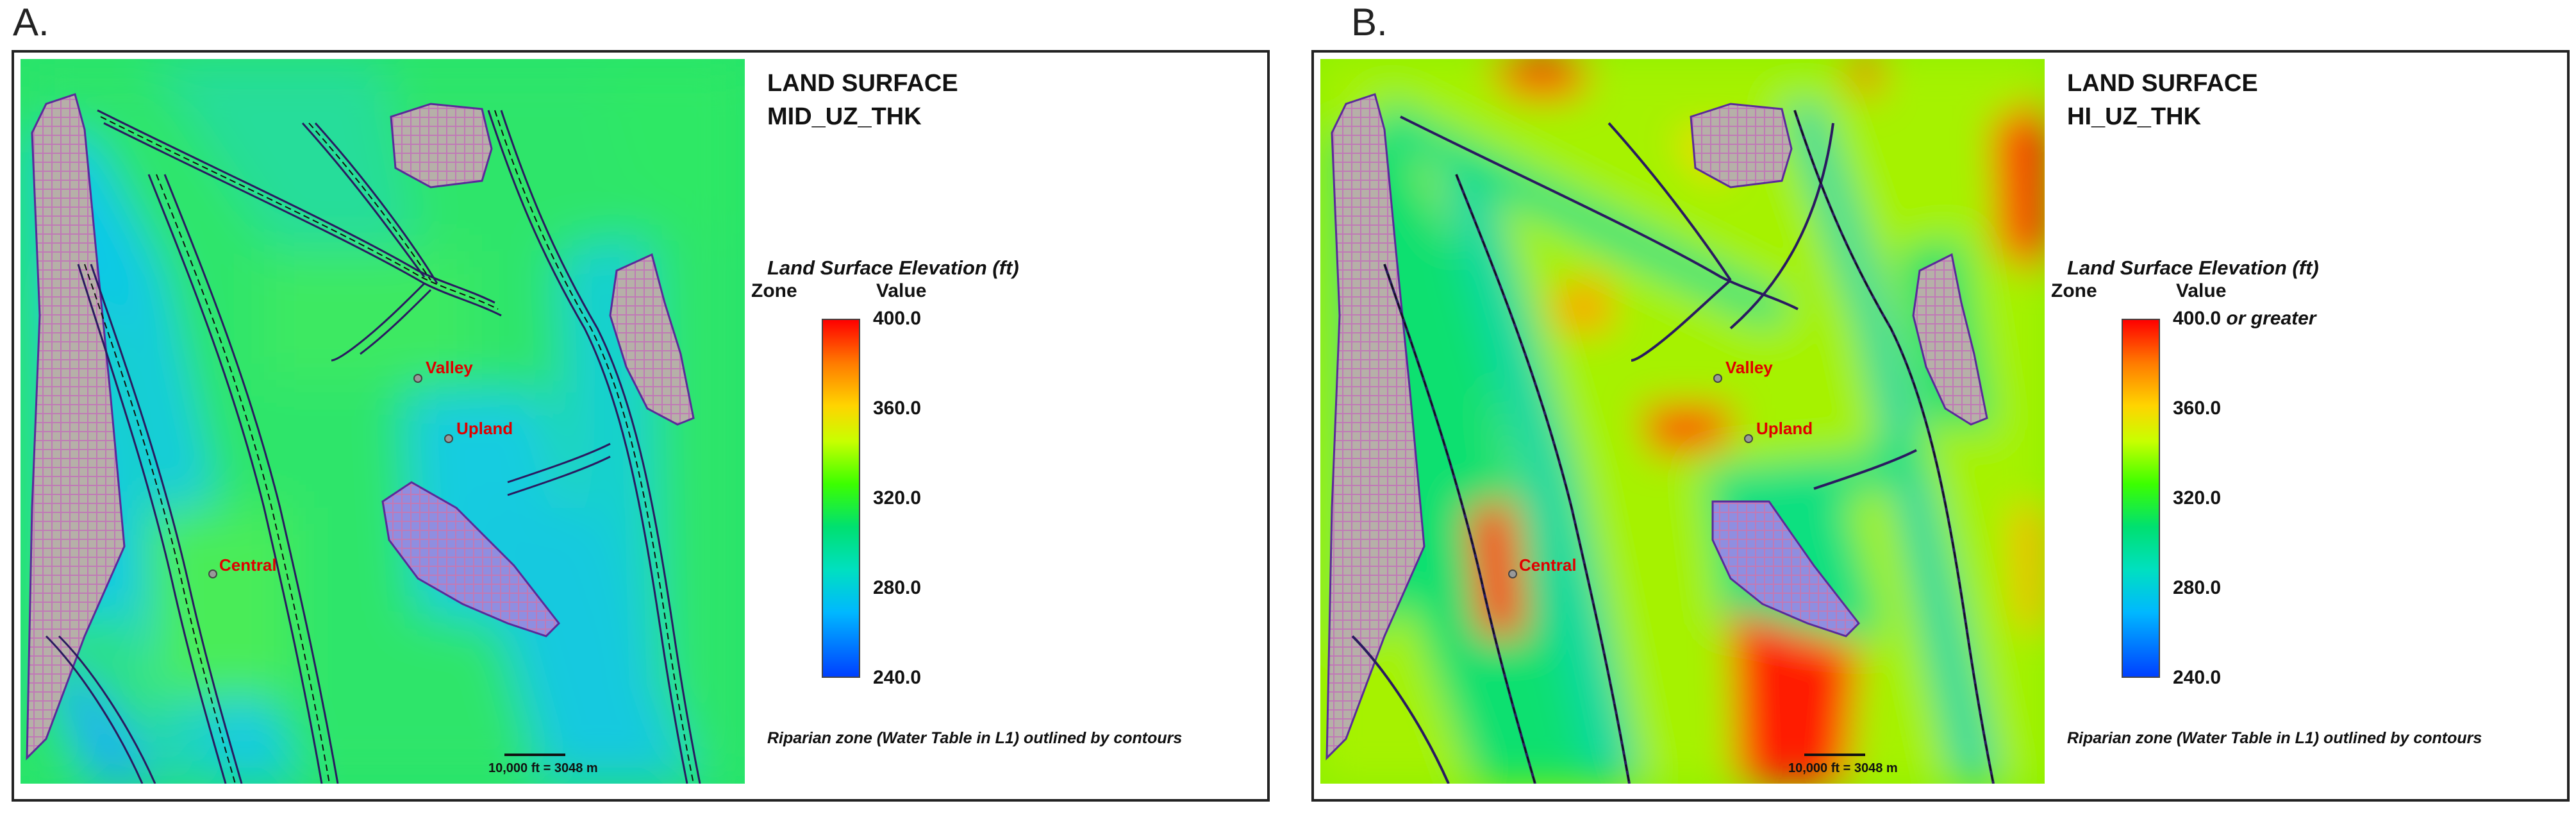 The image size is (2576, 817). Describe the element at coordinates (898, 498) in the screenshot. I see `panel-a-tick-320: 320.0` at that location.